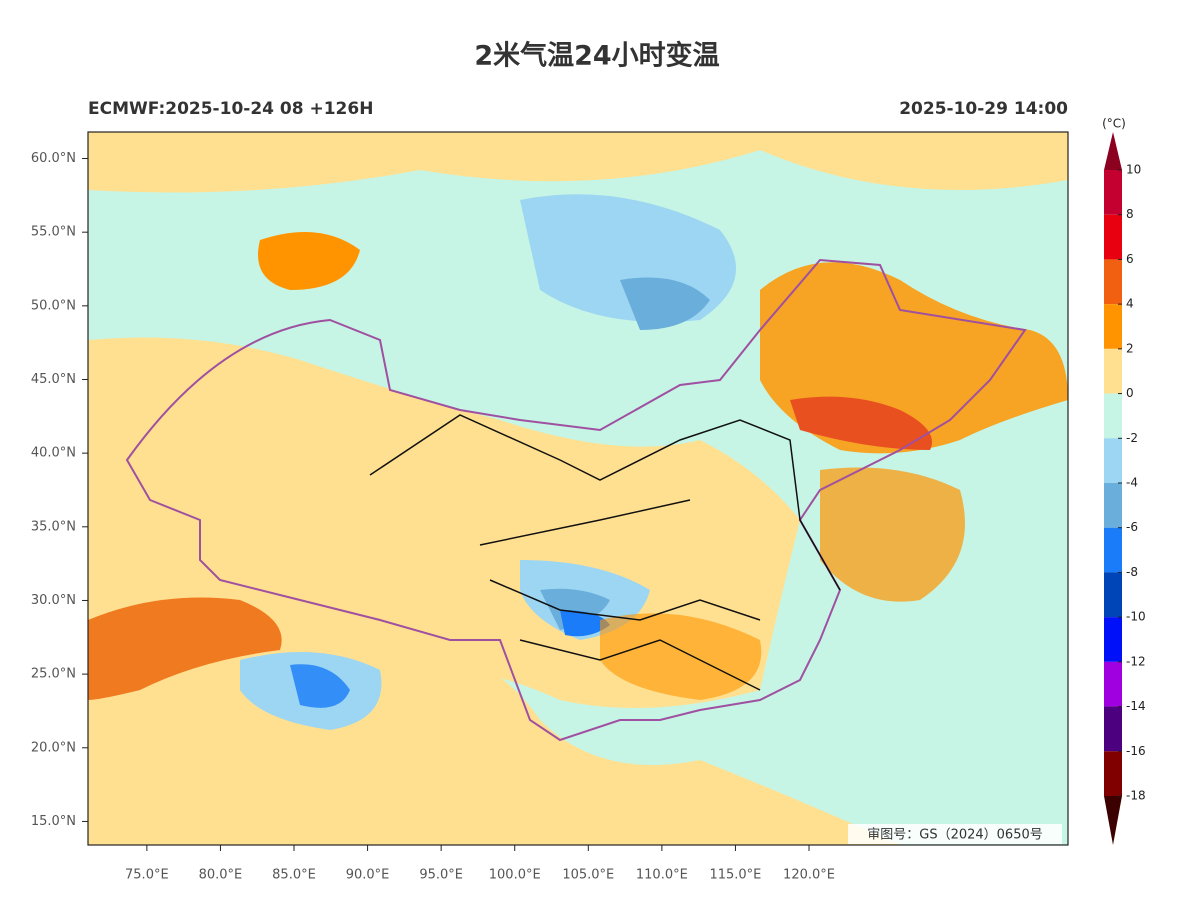  What do you see at coordinates (1132, 527) in the screenshot?
I see `colorbar-label: -6` at bounding box center [1132, 527].